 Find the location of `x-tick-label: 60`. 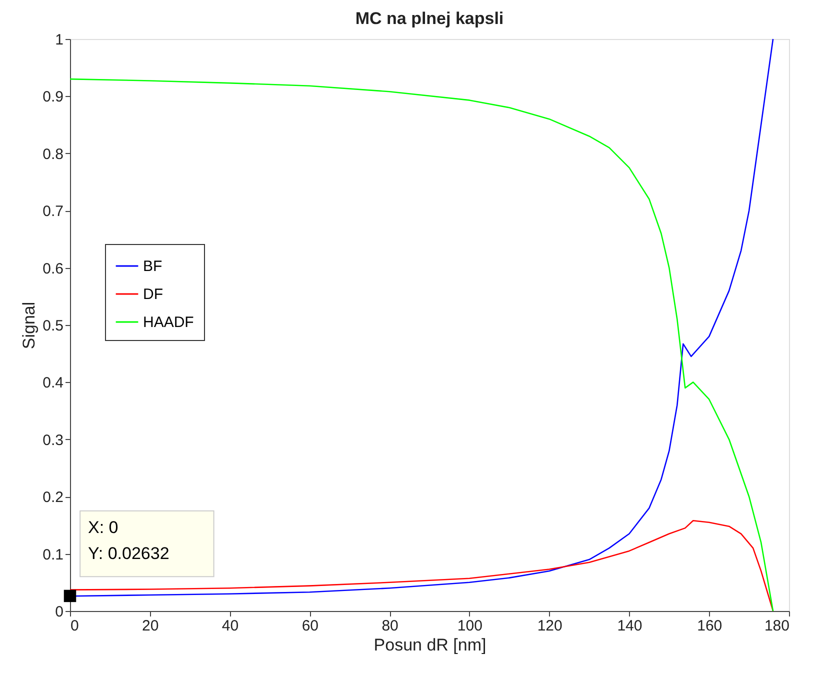

x-tick-label: 60 is located at coordinates (310, 626).